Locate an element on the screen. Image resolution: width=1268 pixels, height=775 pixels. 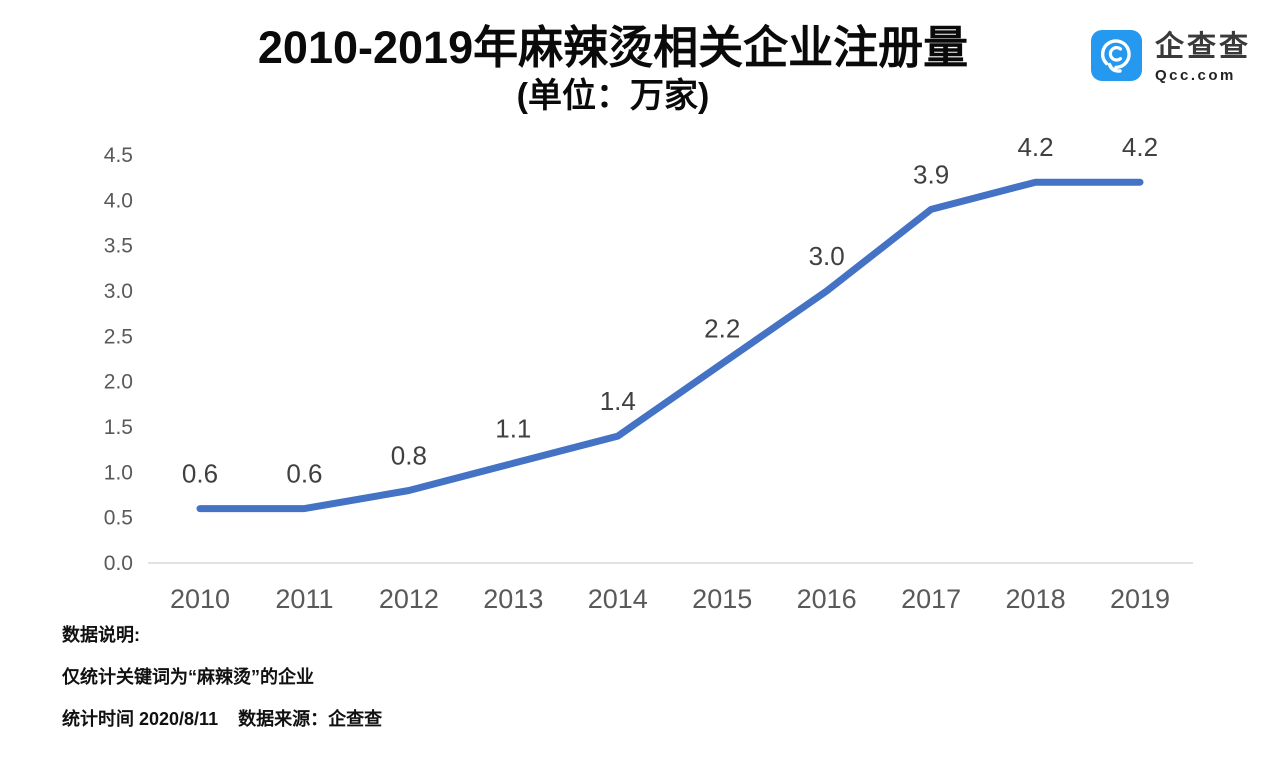
x-tick-label: 2017 is located at coordinates (931, 599).